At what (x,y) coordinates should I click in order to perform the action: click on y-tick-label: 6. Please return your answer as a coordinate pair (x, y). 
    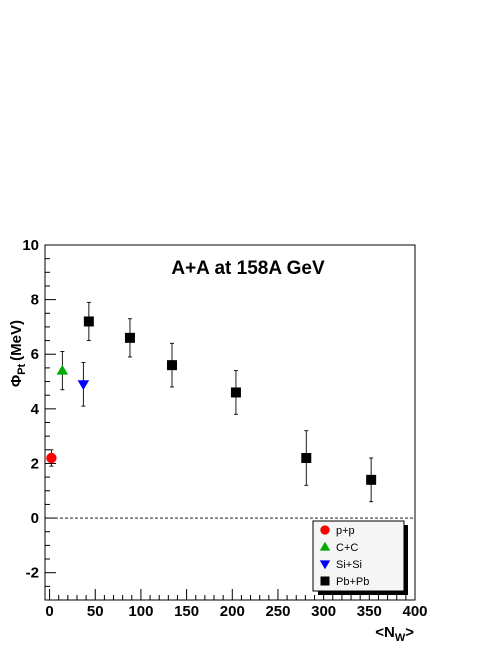
    Looking at the image, I should click on (35, 354).